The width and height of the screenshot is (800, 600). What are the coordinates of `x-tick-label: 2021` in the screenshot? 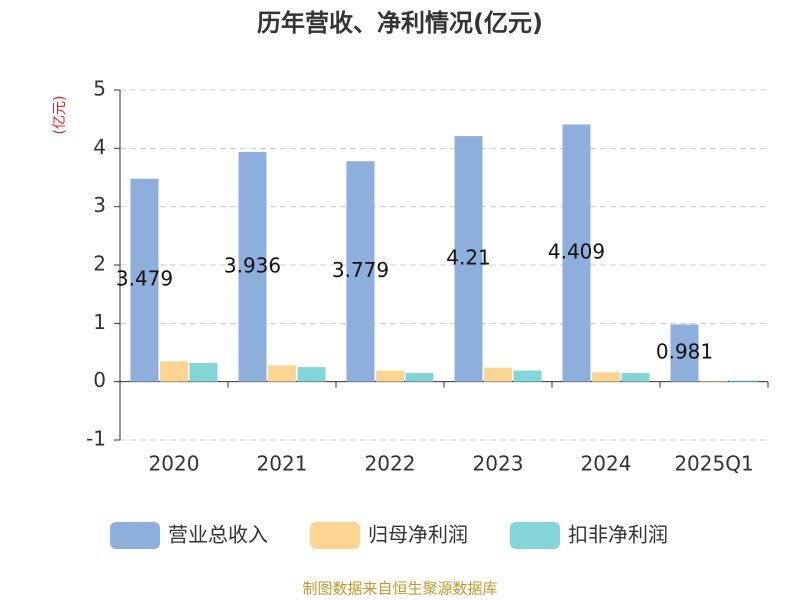 It's located at (282, 464).